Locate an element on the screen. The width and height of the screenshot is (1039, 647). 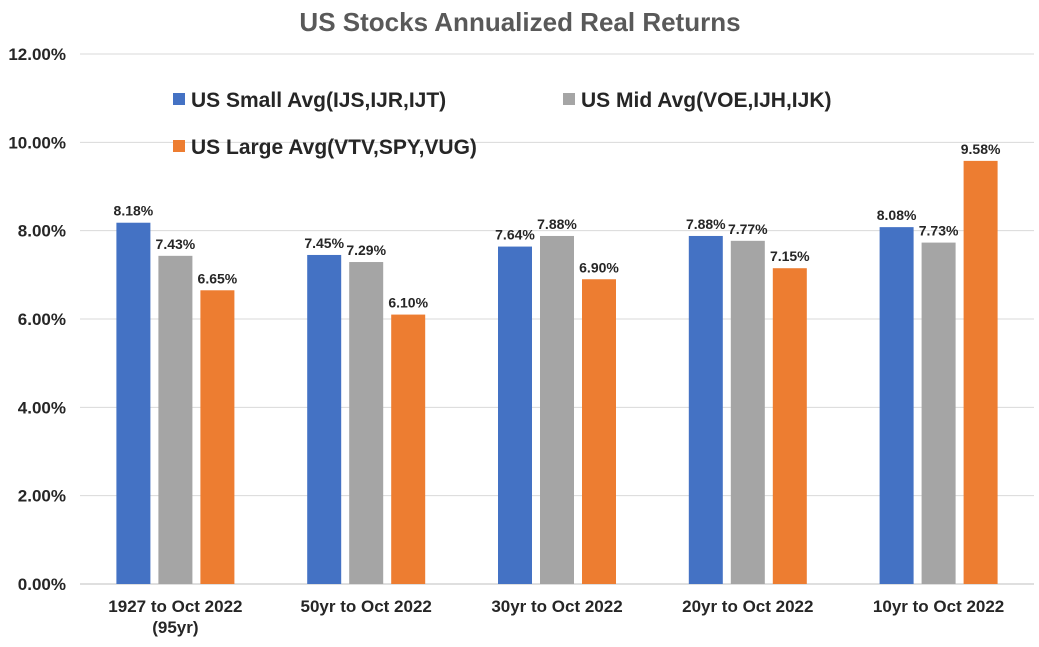
y-tick-label: 4.00% is located at coordinates (42, 407).